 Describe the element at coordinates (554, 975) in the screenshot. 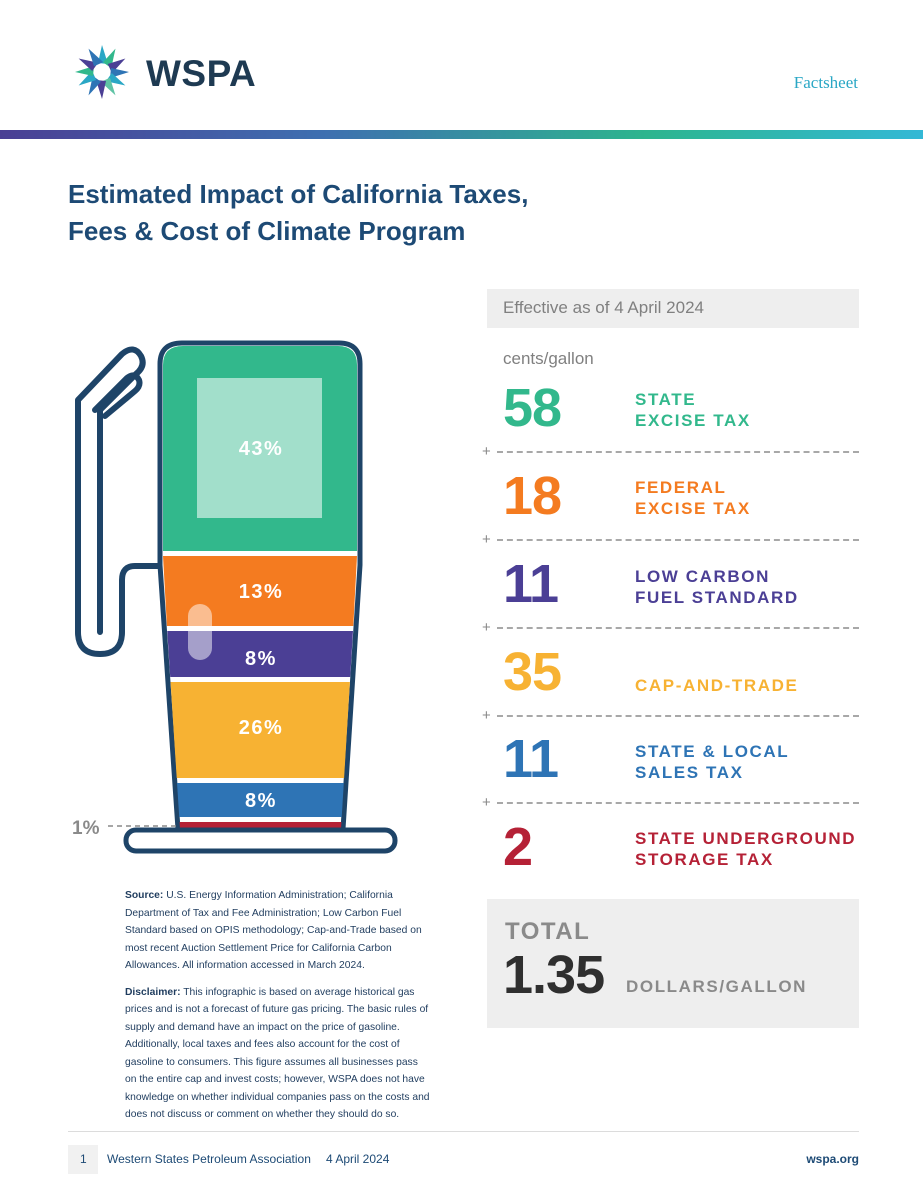

I see `total-value: 1.35` at that location.